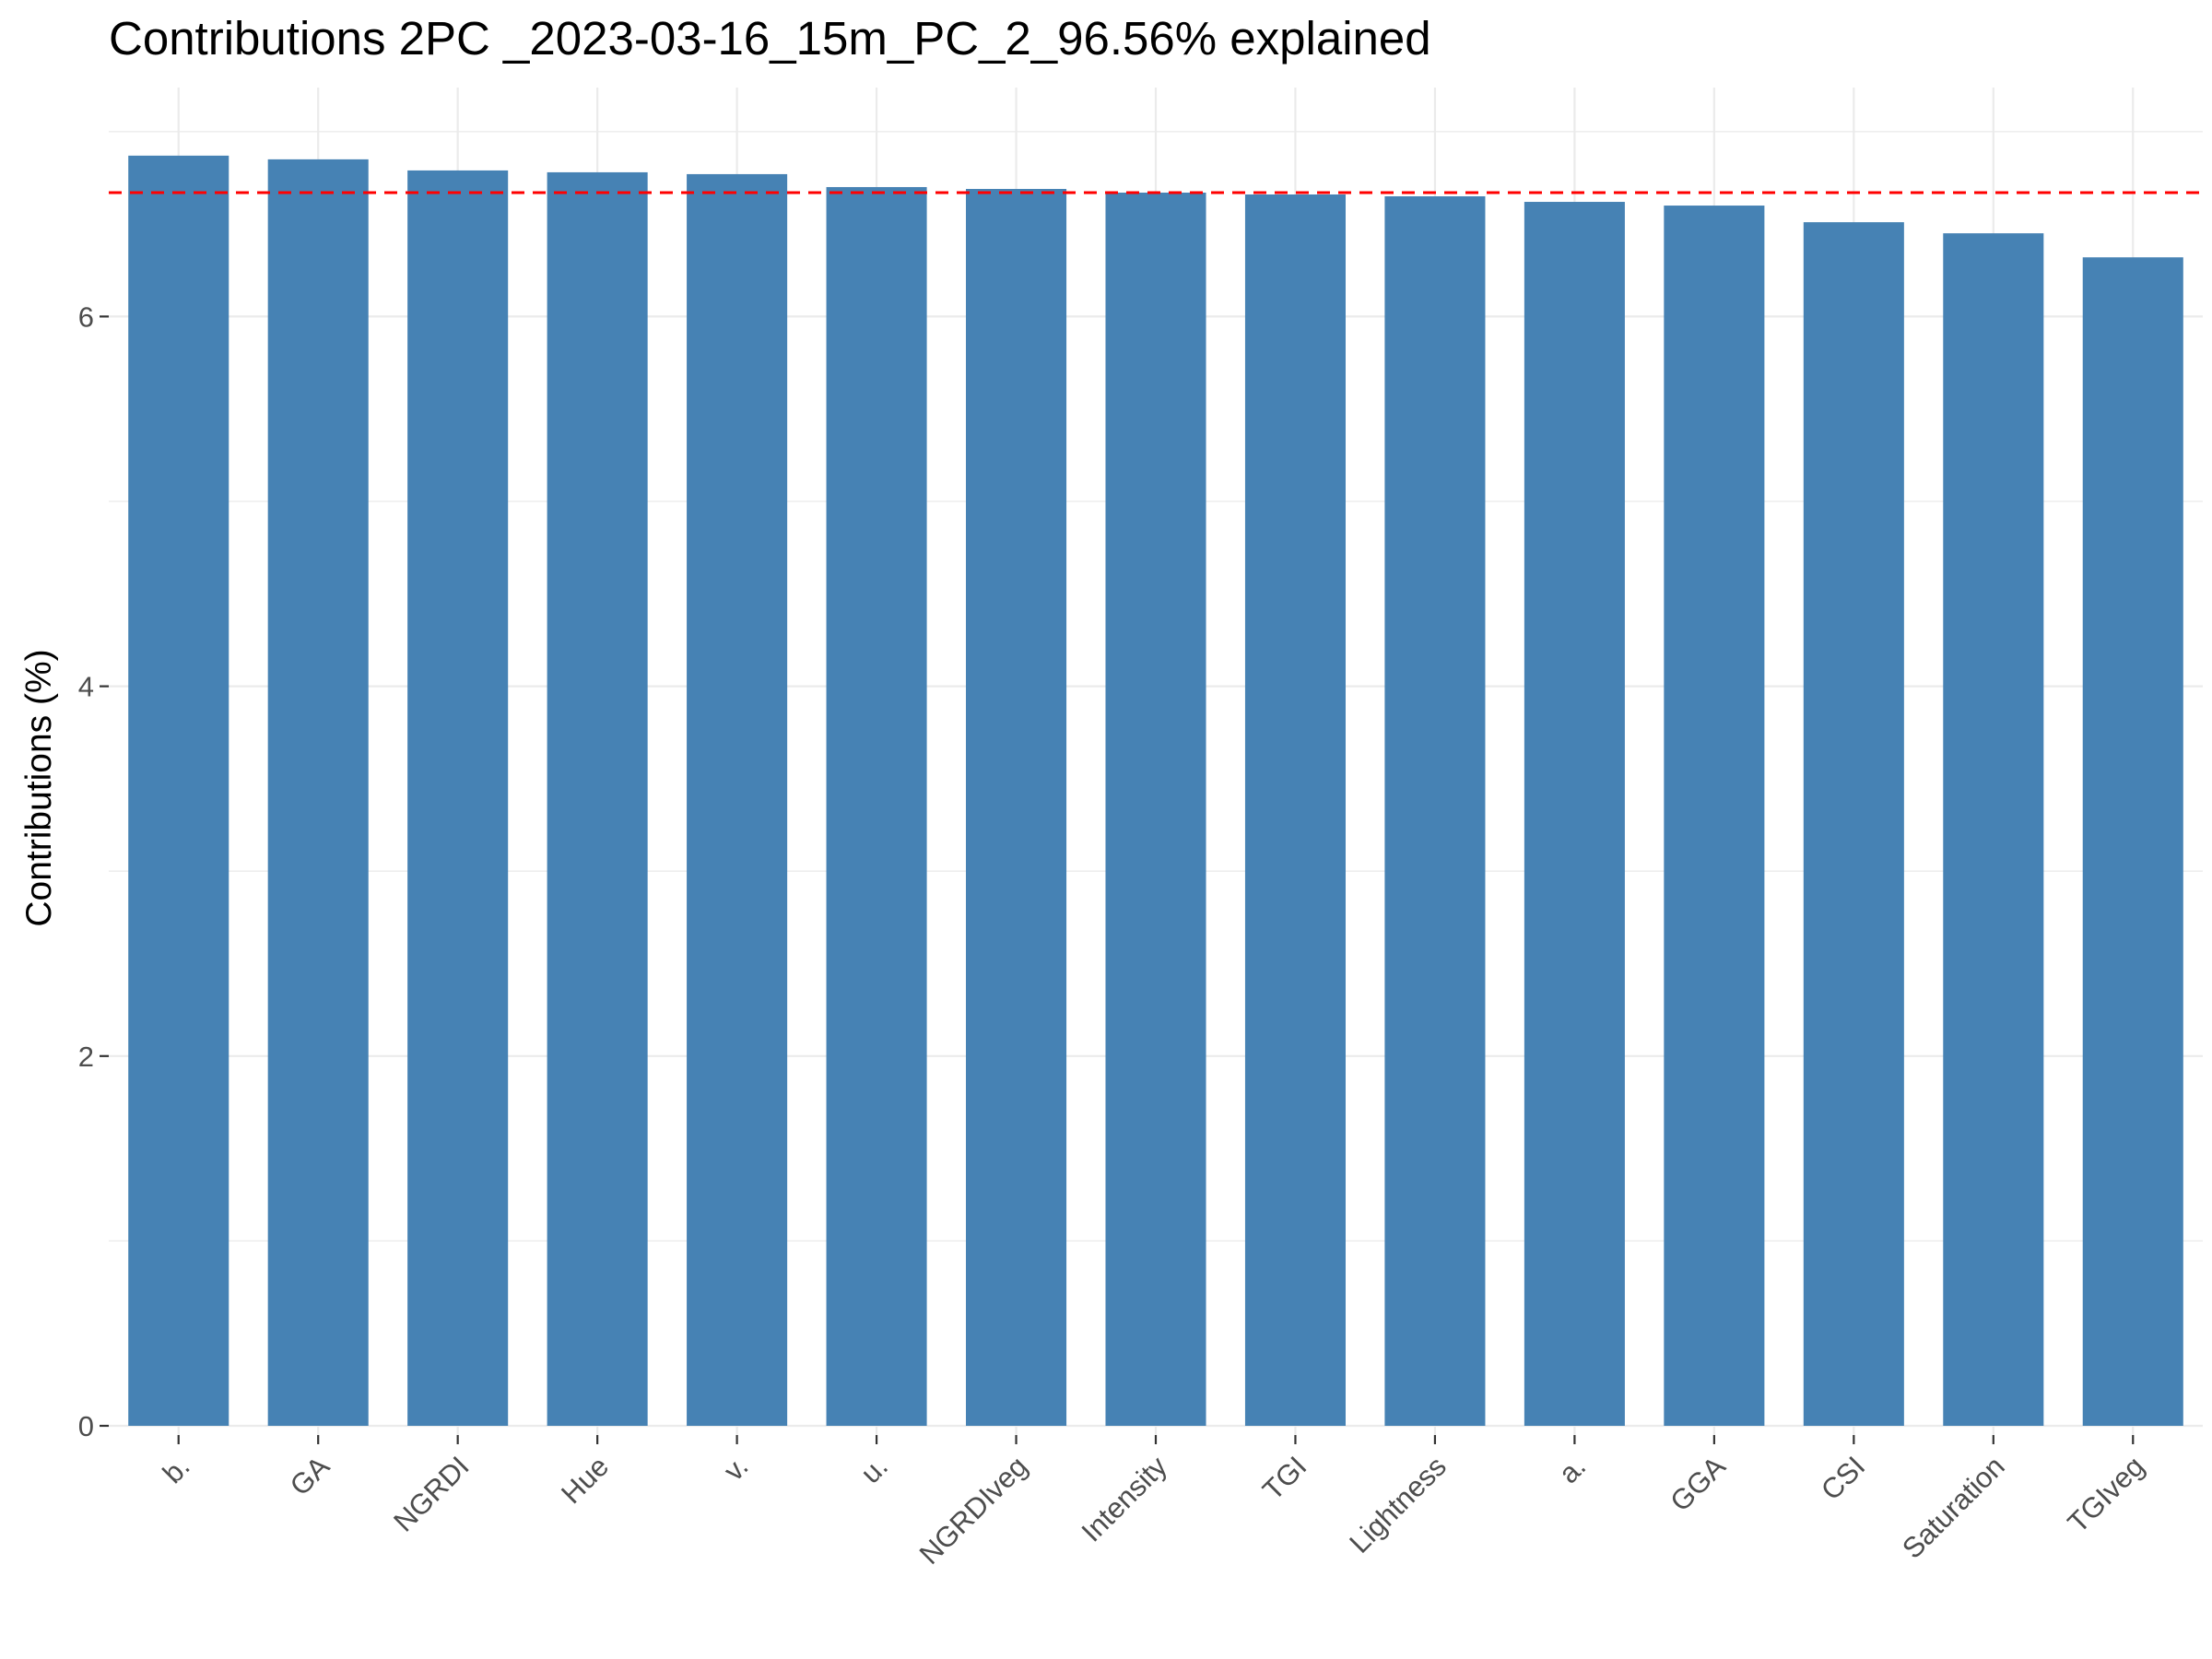 This screenshot has width=2212, height=1659. I want to click on bar-v, so click(737, 800).